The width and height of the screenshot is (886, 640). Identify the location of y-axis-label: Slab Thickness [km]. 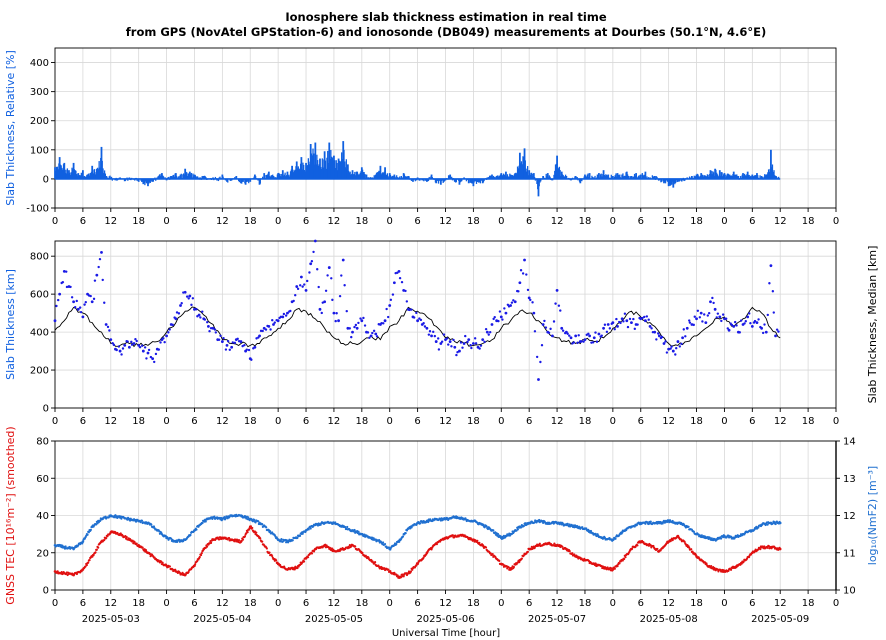
(10, 324).